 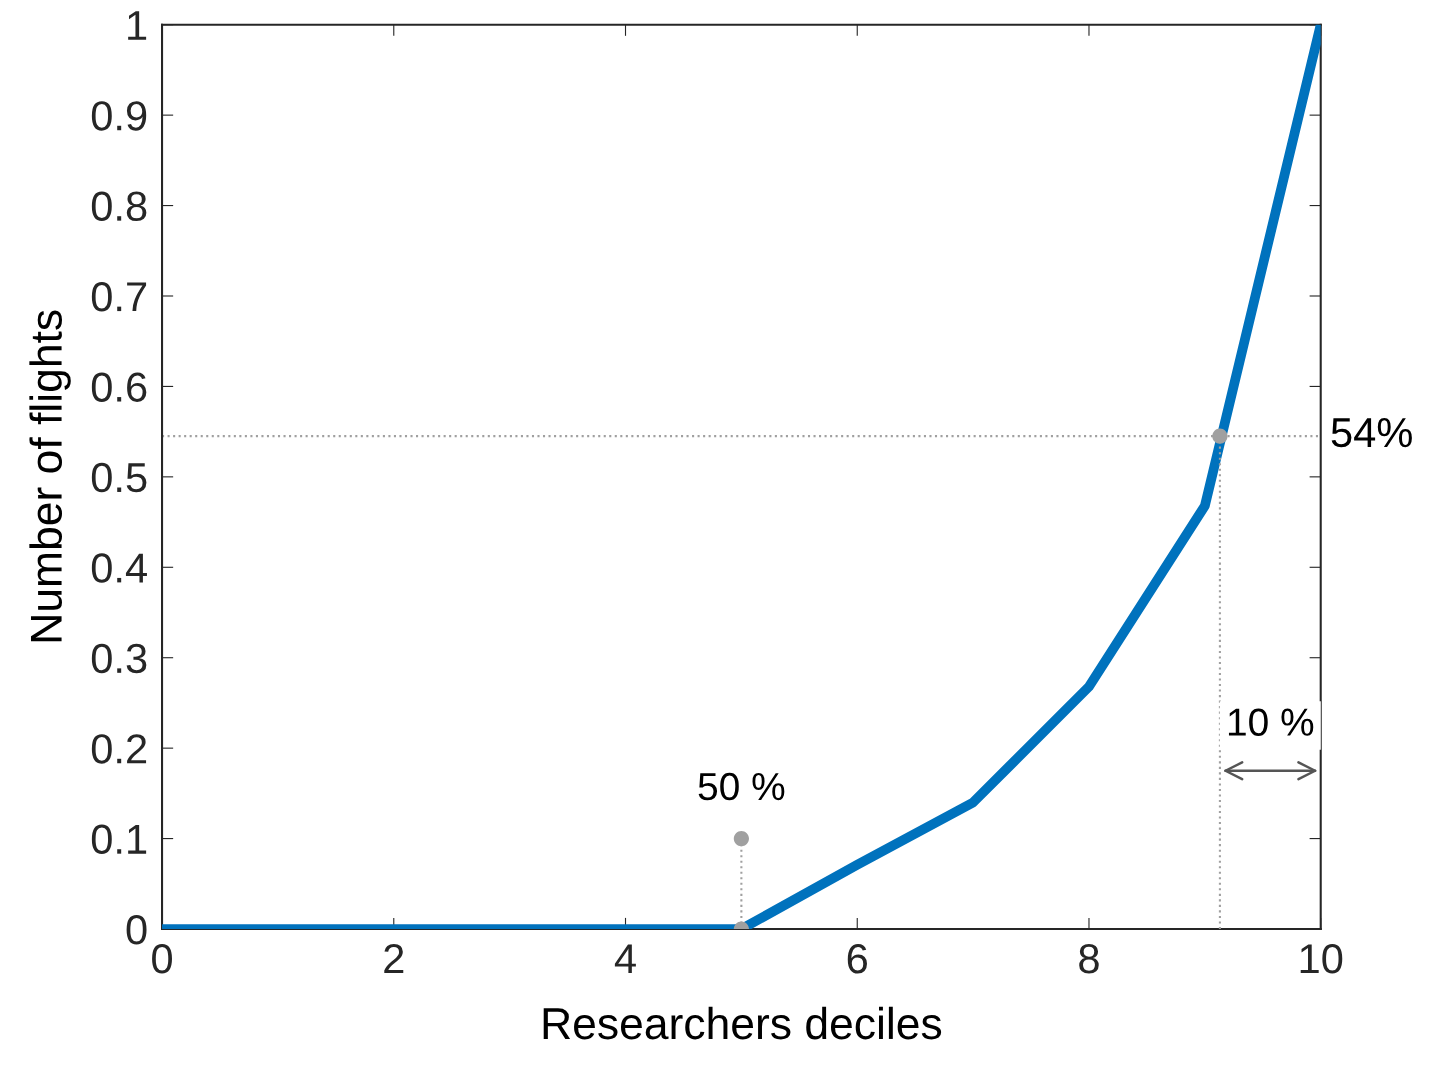 What do you see at coordinates (119, 387) in the screenshot?
I see `y-tick-label: 0.6` at bounding box center [119, 387].